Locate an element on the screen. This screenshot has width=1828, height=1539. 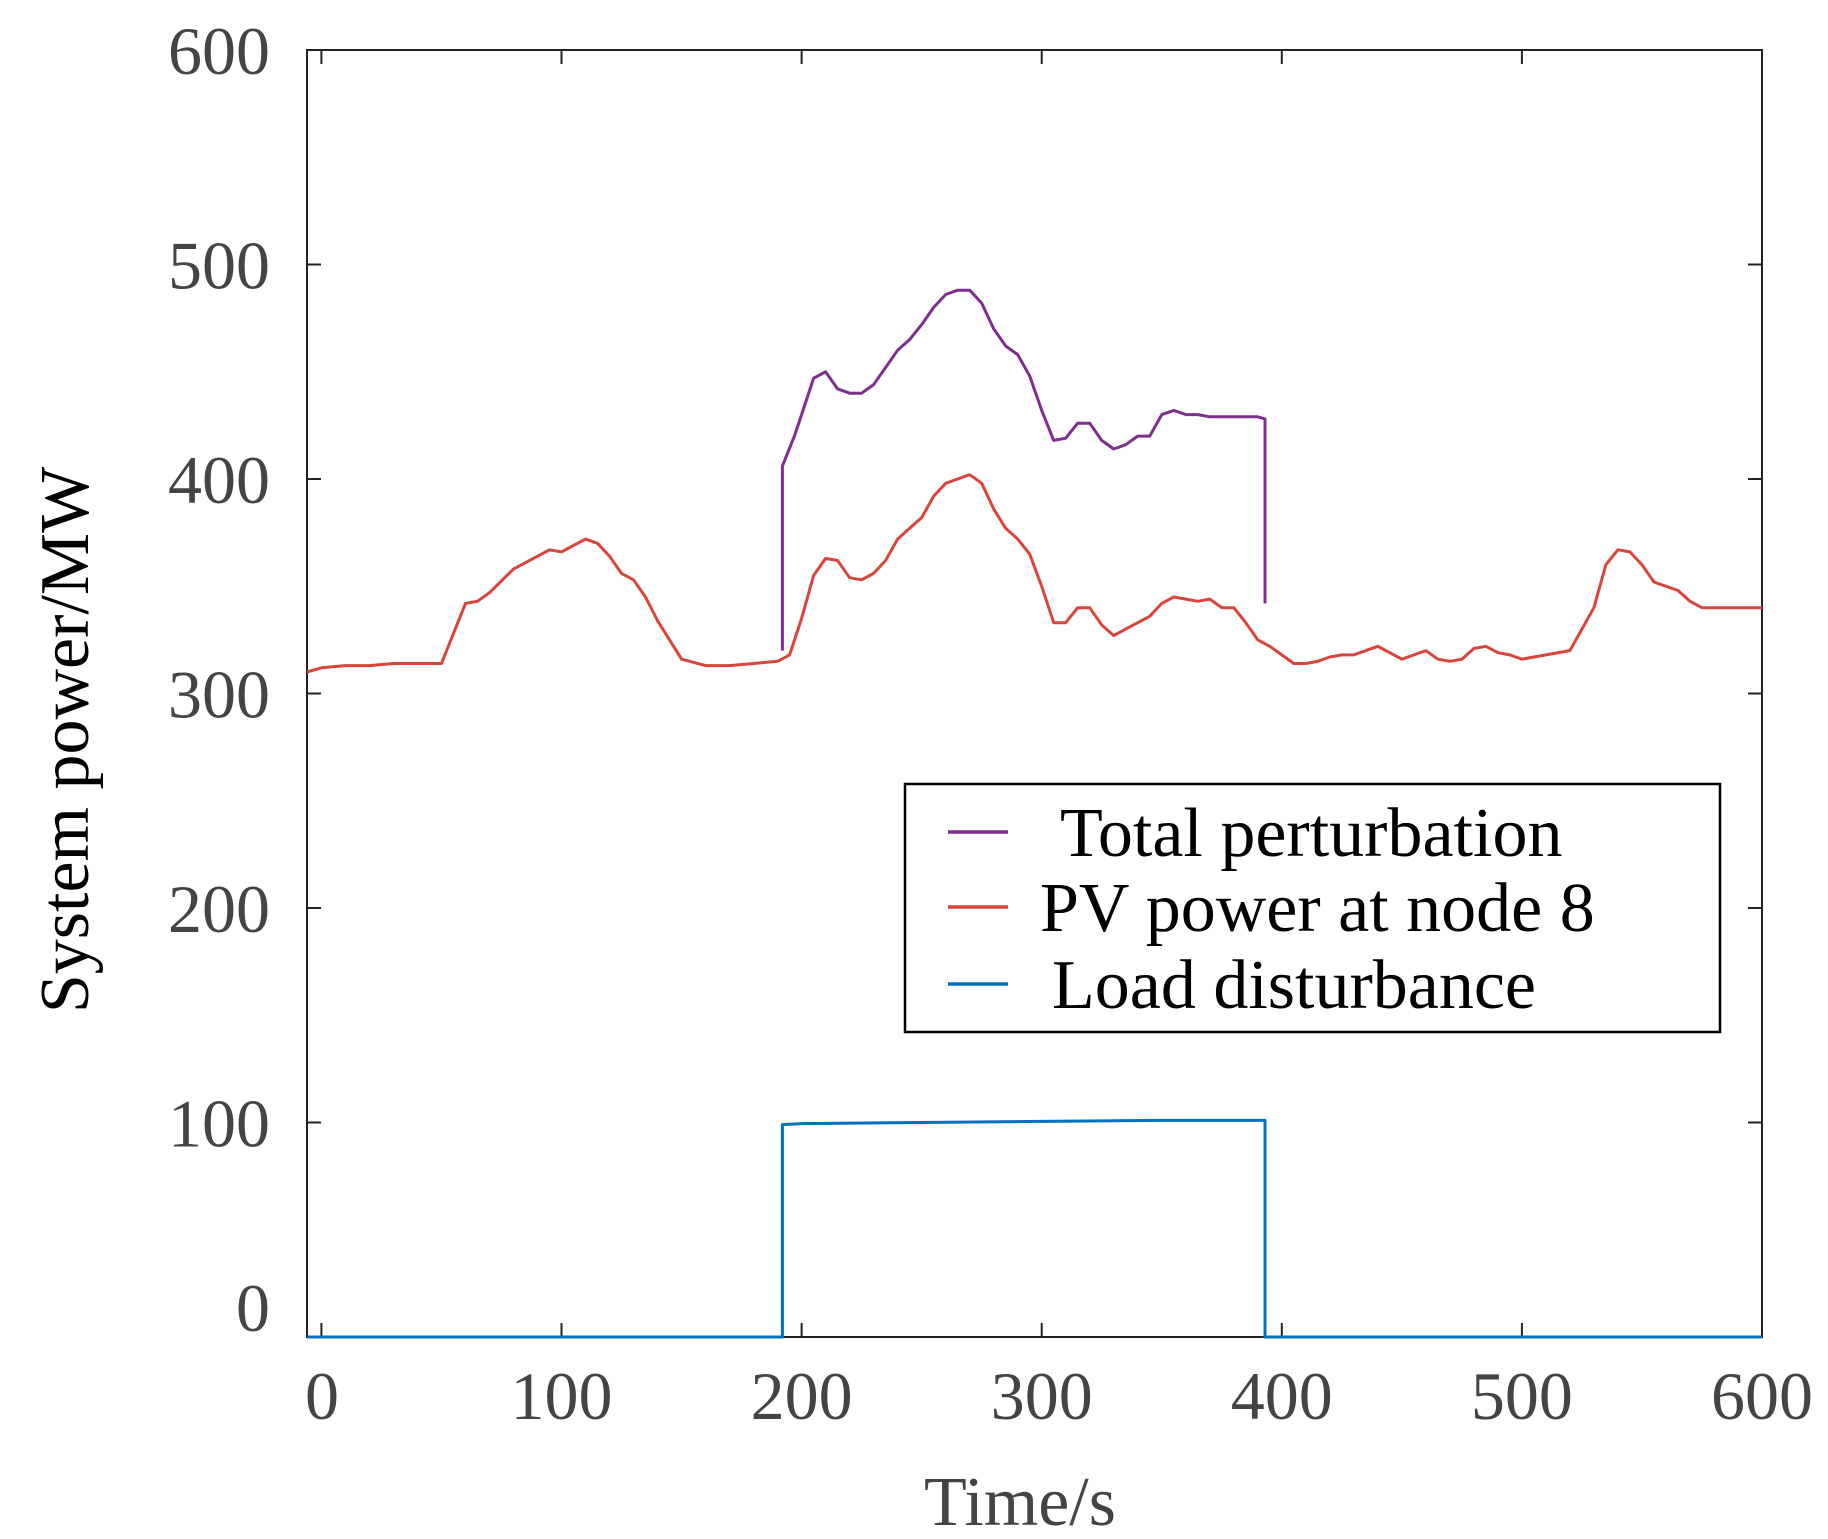
x-tick-label: 400 is located at coordinates (1282, 1396).